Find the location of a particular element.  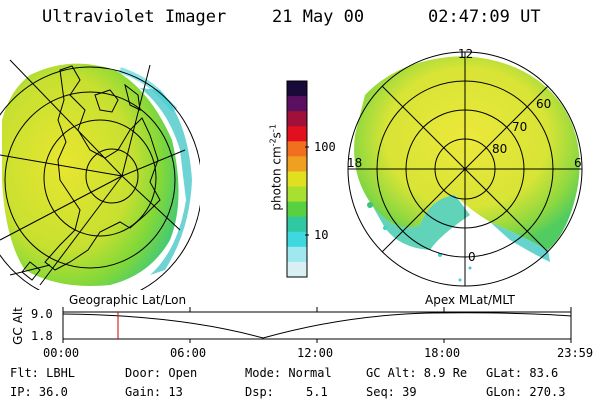

info-dsp-value: 5.1 is located at coordinates (317, 392).